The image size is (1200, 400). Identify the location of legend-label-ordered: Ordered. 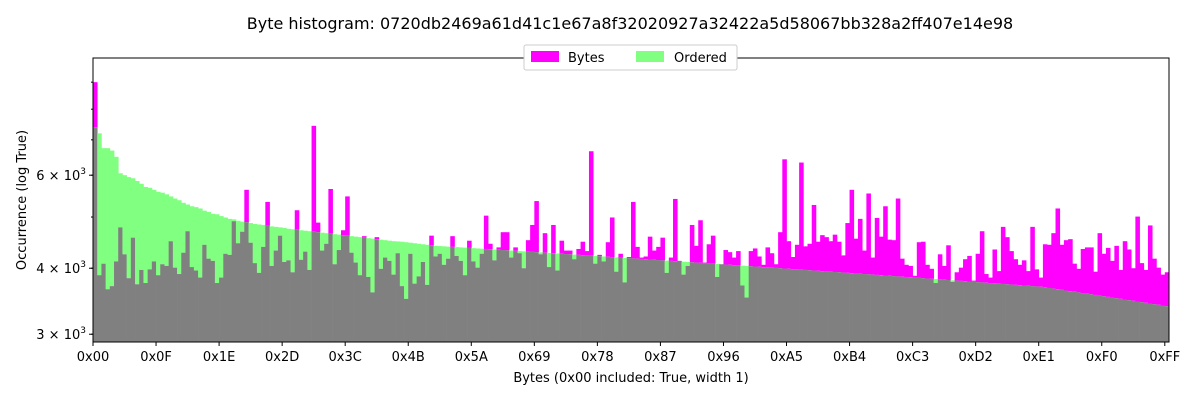
(700, 58).